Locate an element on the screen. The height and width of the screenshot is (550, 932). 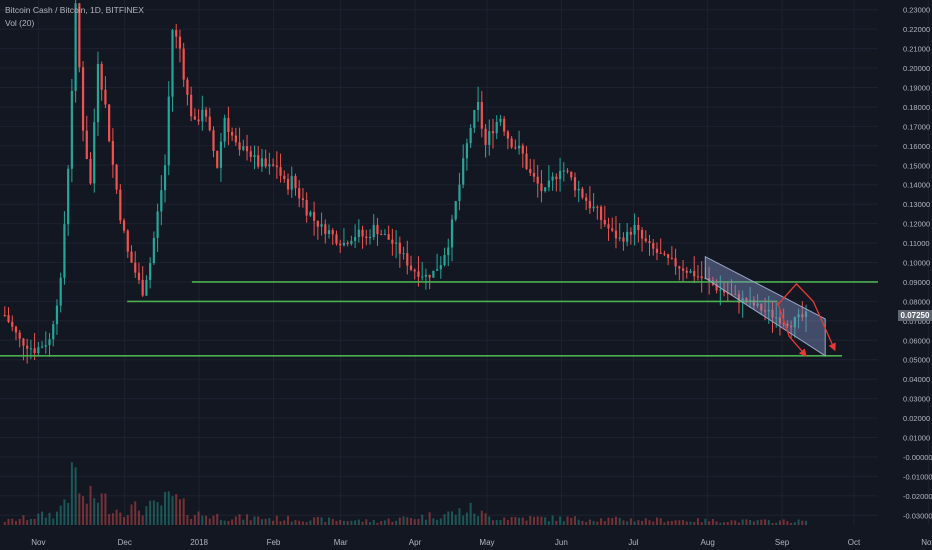
price-tick-label: -0.01000 is located at coordinates (917, 476).